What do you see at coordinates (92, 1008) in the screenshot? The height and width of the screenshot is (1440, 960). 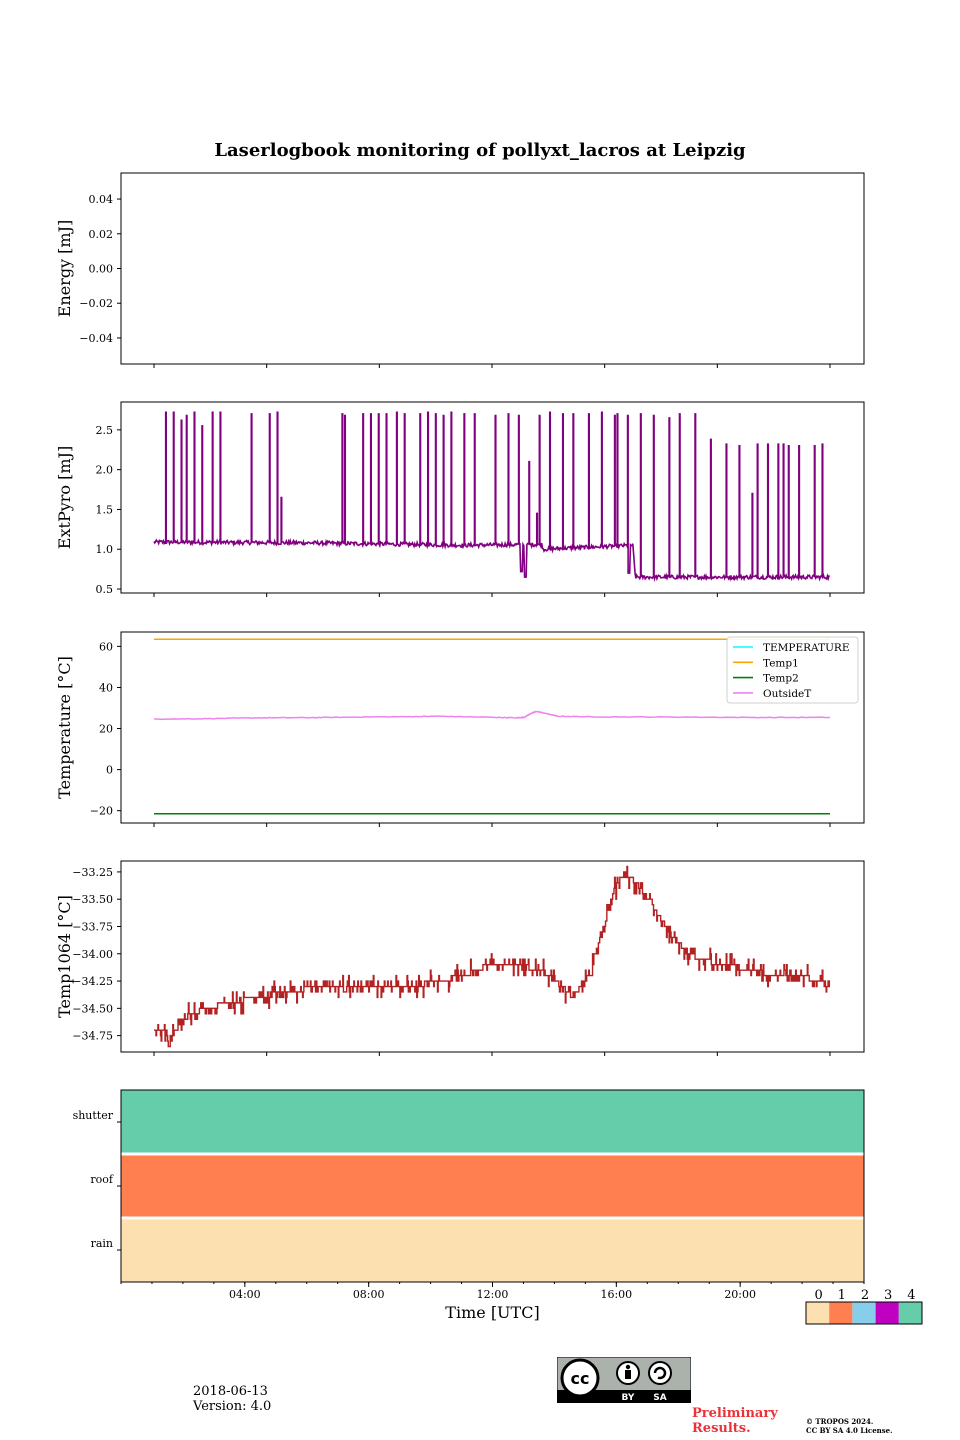 I see `ytick-label: −34.50` at bounding box center [92, 1008].